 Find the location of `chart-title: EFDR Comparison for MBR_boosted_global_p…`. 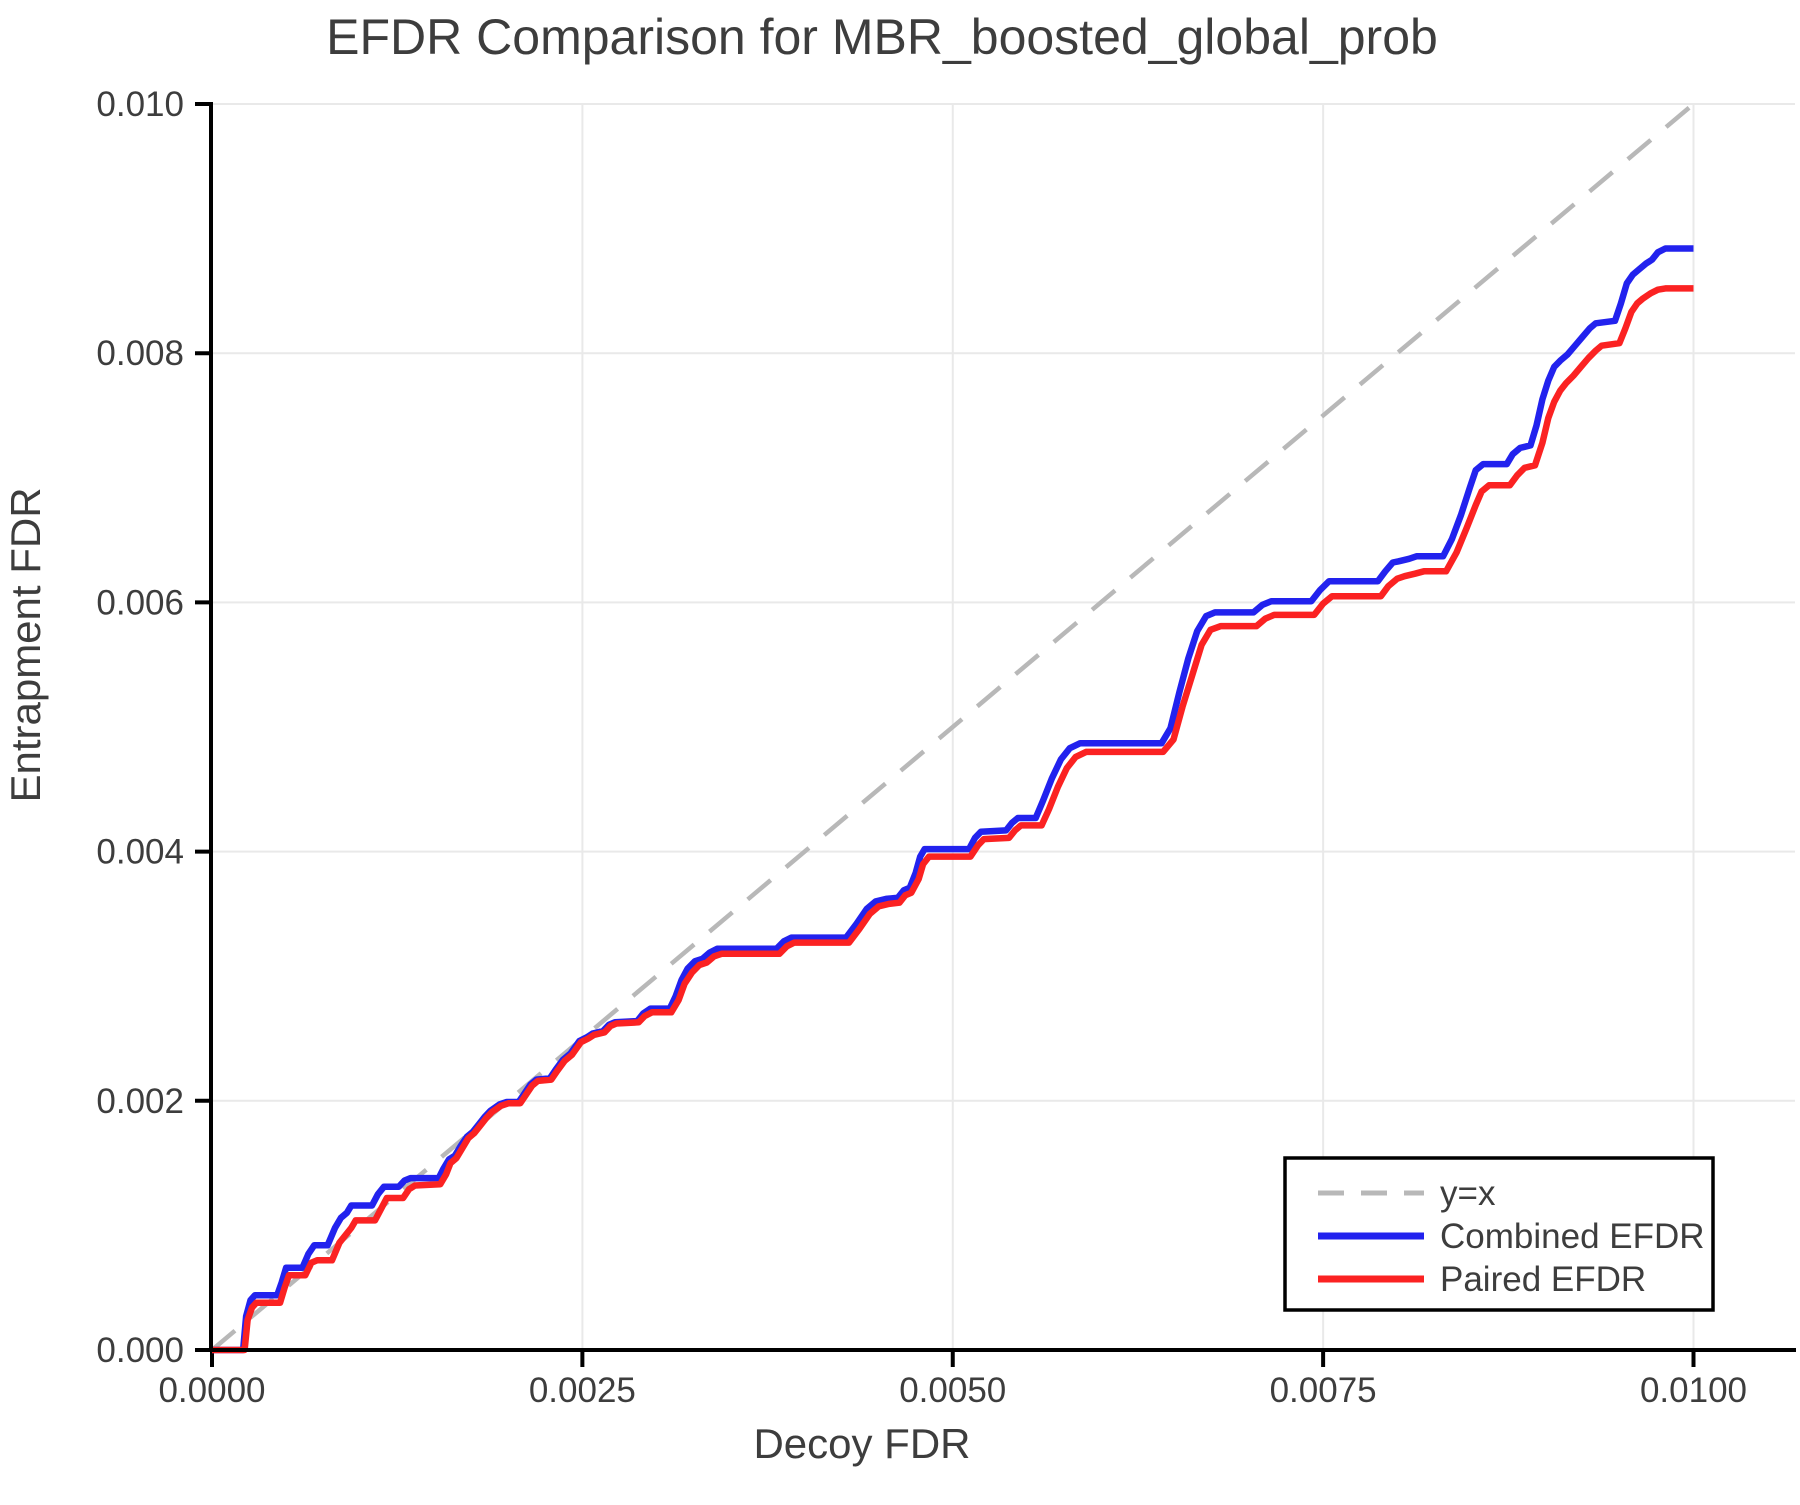

chart-title: EFDR Comparison for MBR_boosted_global_p… is located at coordinates (882, 37).